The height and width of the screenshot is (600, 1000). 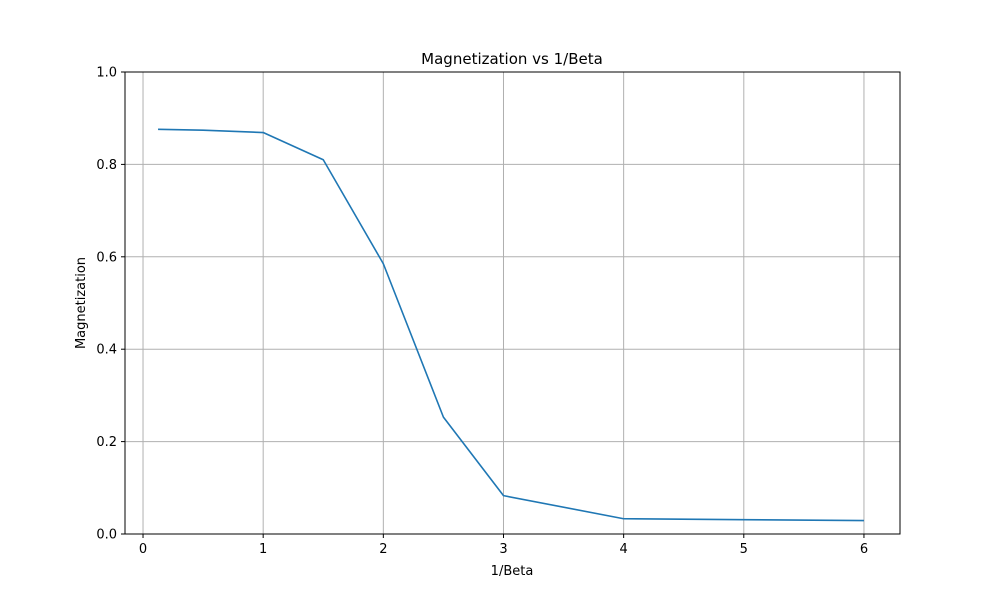 What do you see at coordinates (106, 350) in the screenshot?
I see `y-tick-label: 0.4` at bounding box center [106, 350].